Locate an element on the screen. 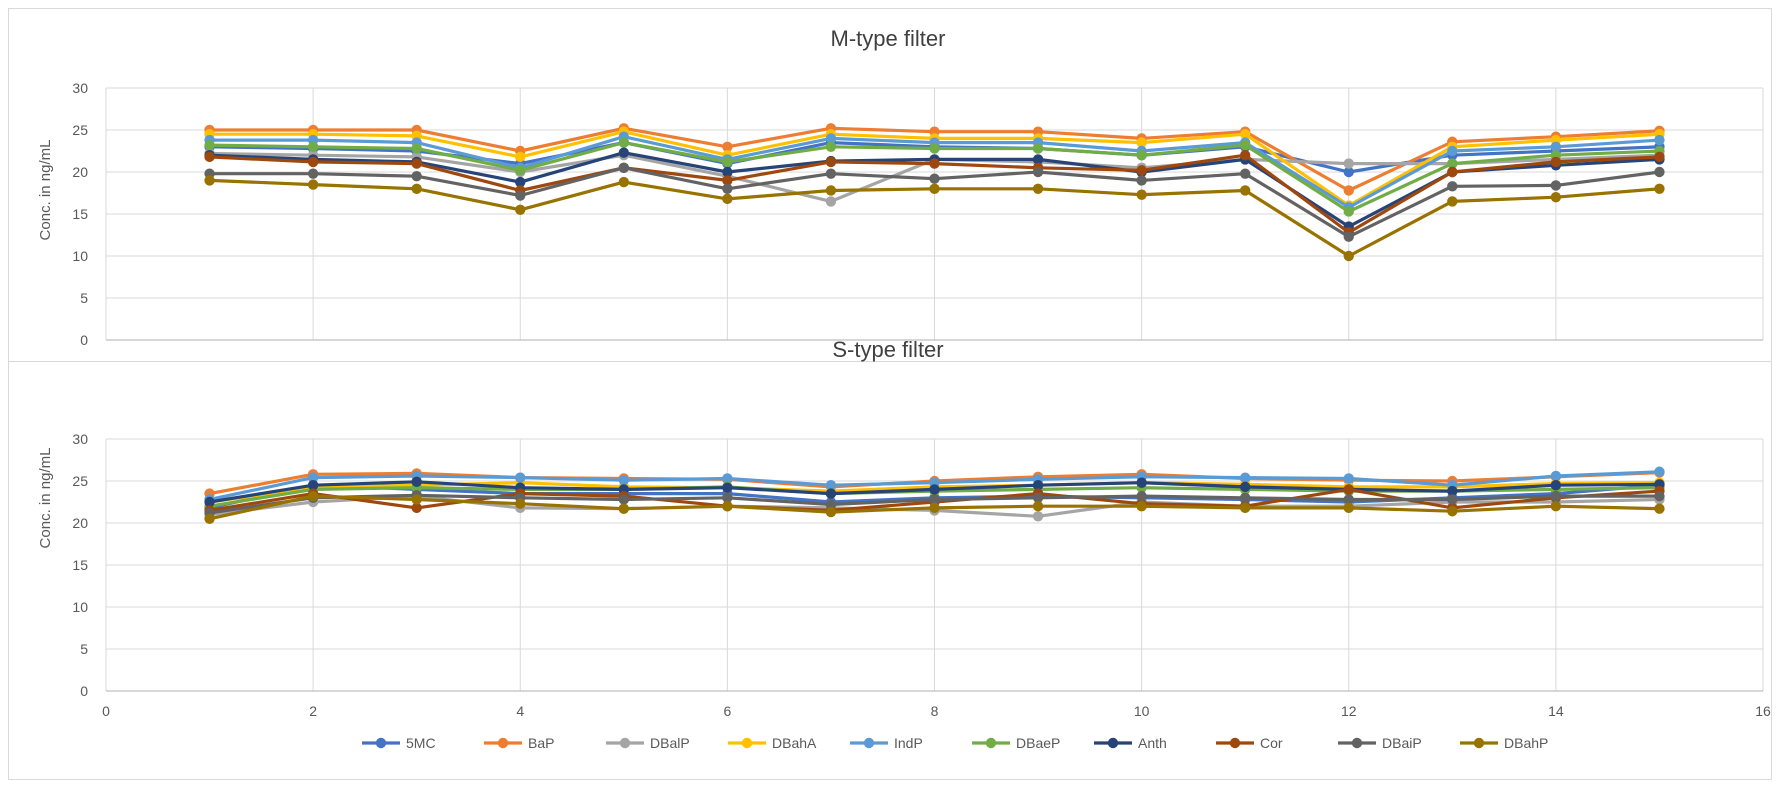 The width and height of the screenshot is (1778, 789). legend-marker-anth is located at coordinates (1113, 743).